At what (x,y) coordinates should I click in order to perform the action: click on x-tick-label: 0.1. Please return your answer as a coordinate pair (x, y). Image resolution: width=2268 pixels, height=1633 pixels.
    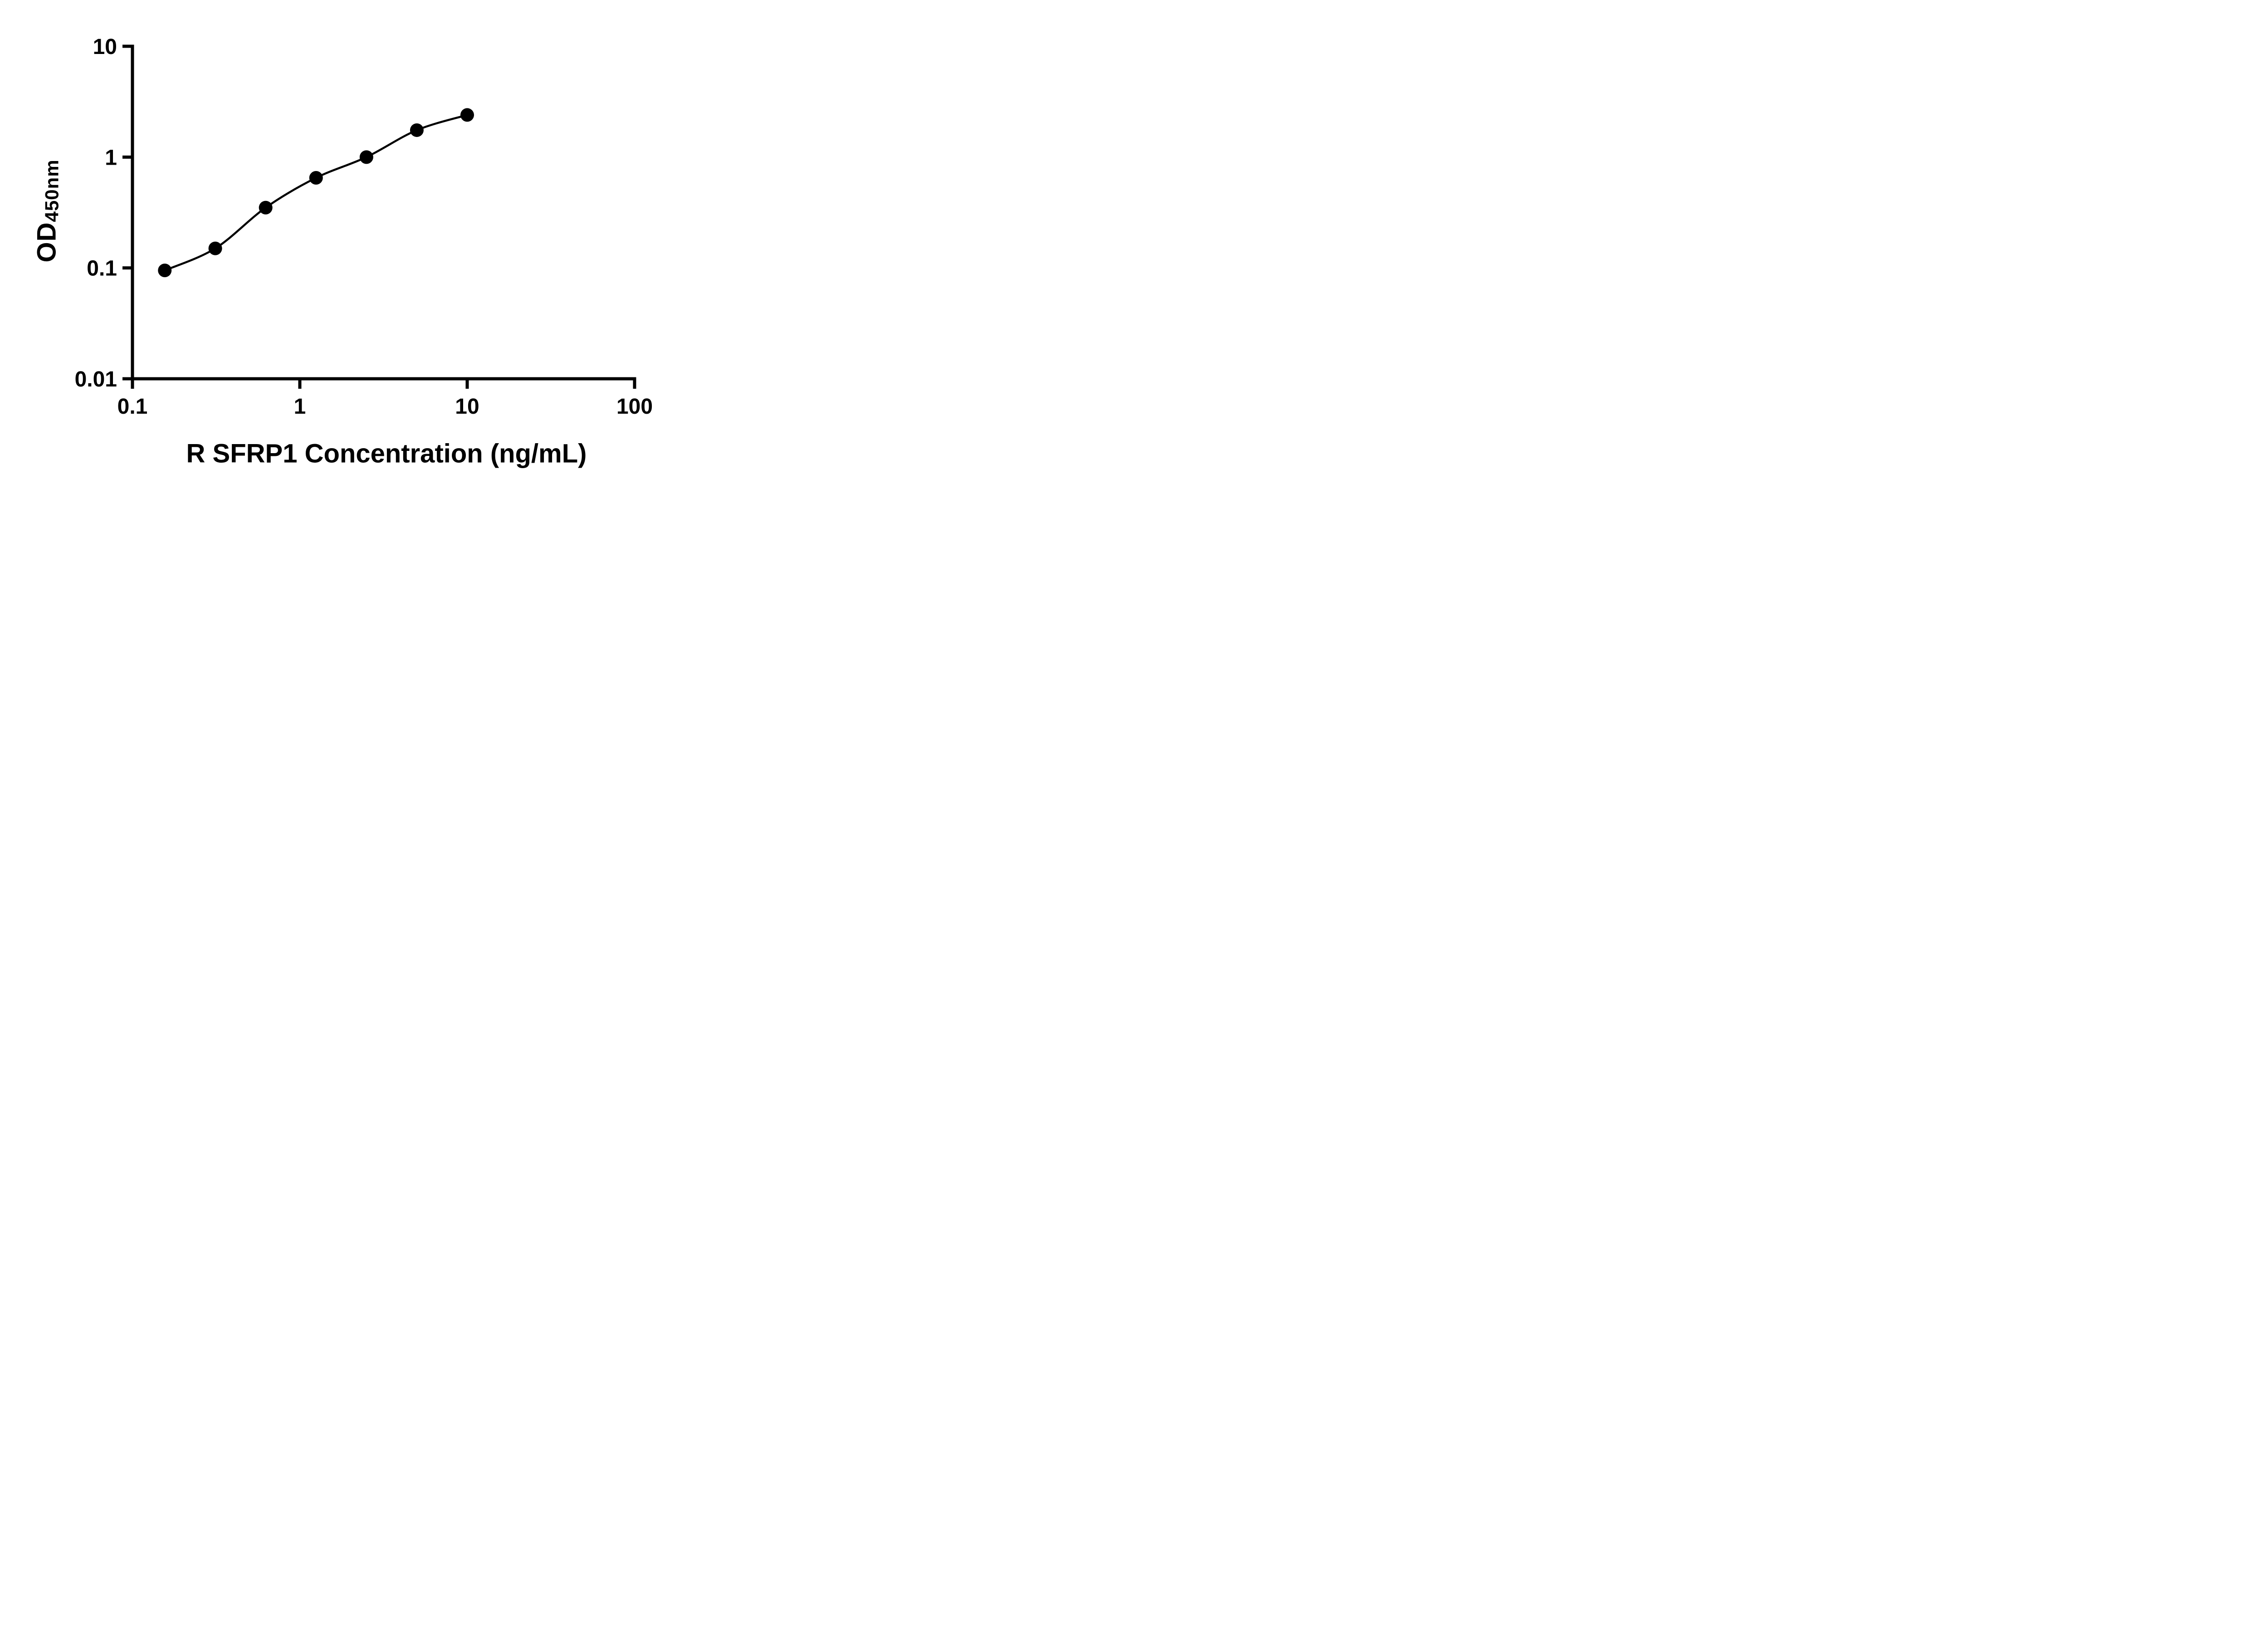
    Looking at the image, I should click on (133, 407).